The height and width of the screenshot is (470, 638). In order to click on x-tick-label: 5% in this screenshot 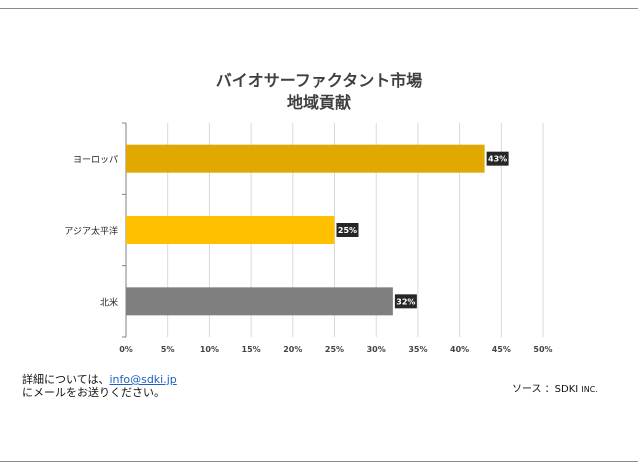, I will do `click(168, 349)`.